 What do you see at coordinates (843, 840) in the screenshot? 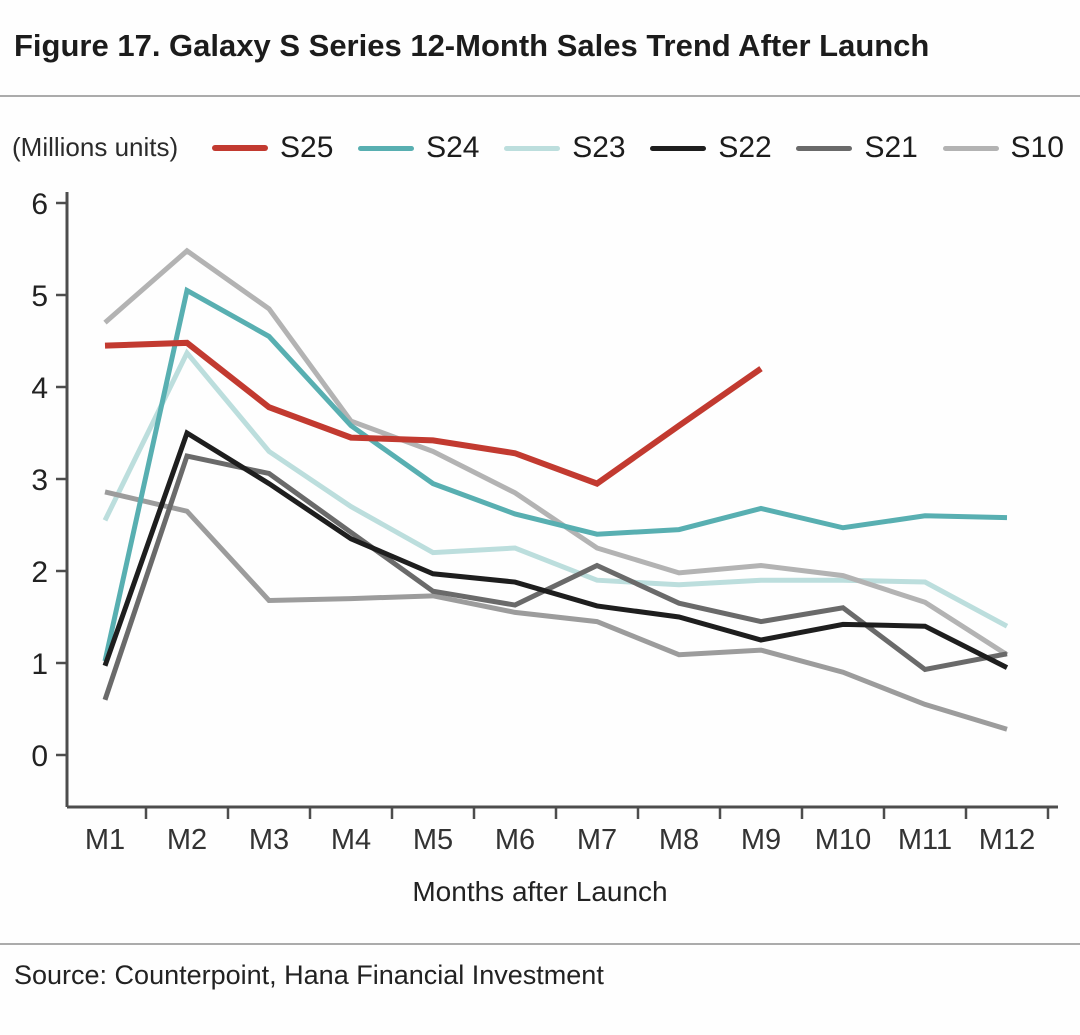
I see `x-tick-label-M10: M10` at bounding box center [843, 840].